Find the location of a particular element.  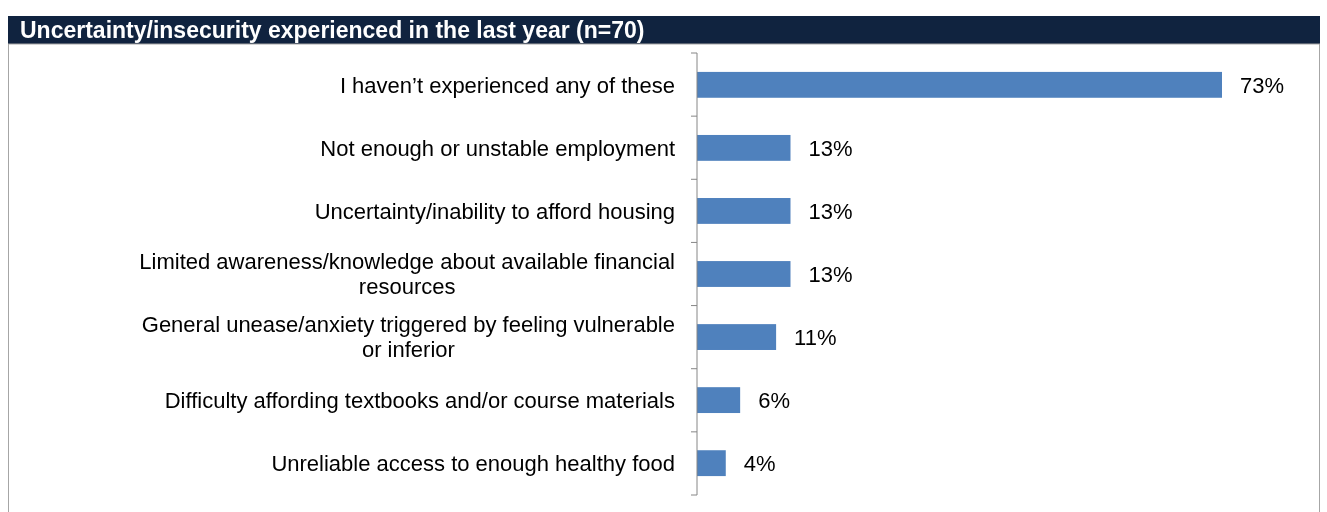

data-label: 4% is located at coordinates (759, 463).